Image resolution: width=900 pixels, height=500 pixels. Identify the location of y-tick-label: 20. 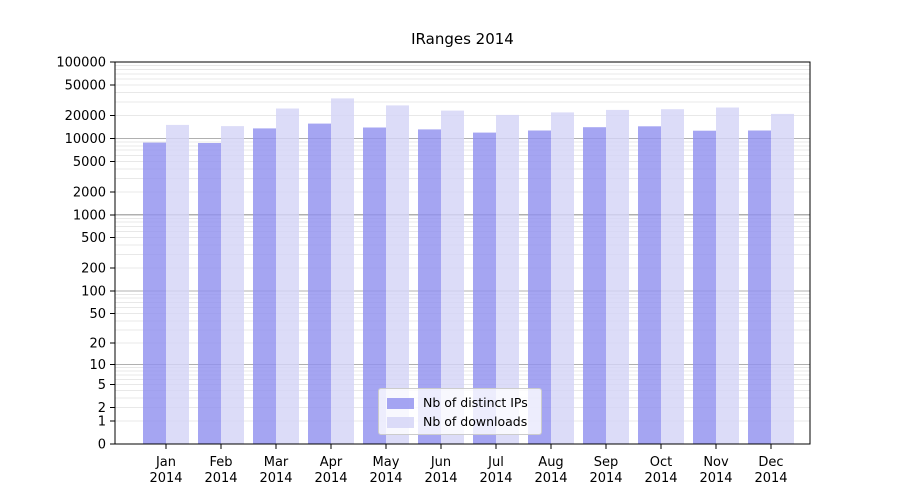
(97, 344).